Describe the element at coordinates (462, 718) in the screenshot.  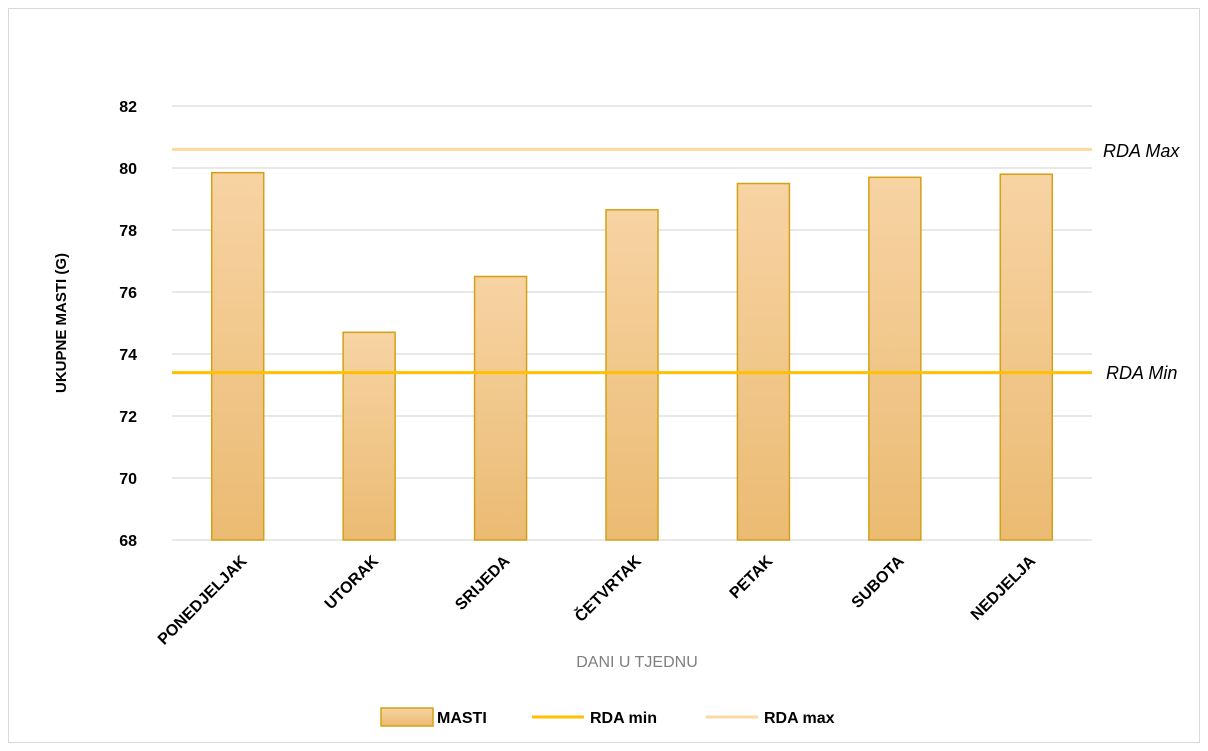
I see `legend-label-masti: MASTI` at that location.